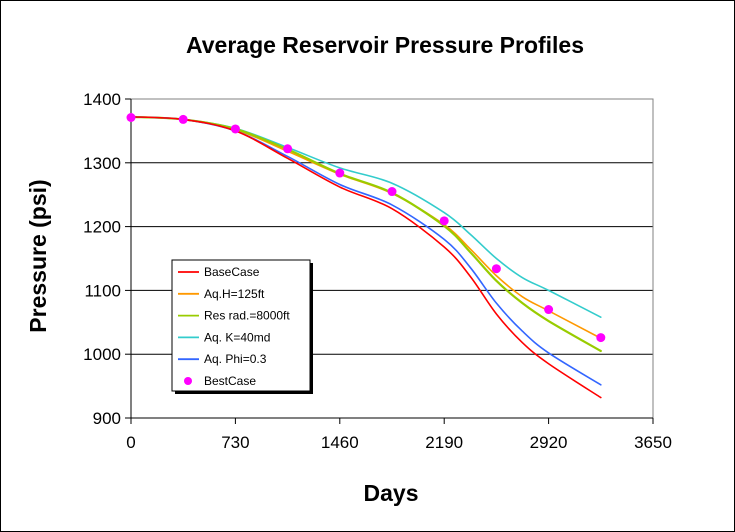 The width and height of the screenshot is (735, 532). I want to click on chart-title: Average Reservoir Pressure Profiles, so click(385, 45).